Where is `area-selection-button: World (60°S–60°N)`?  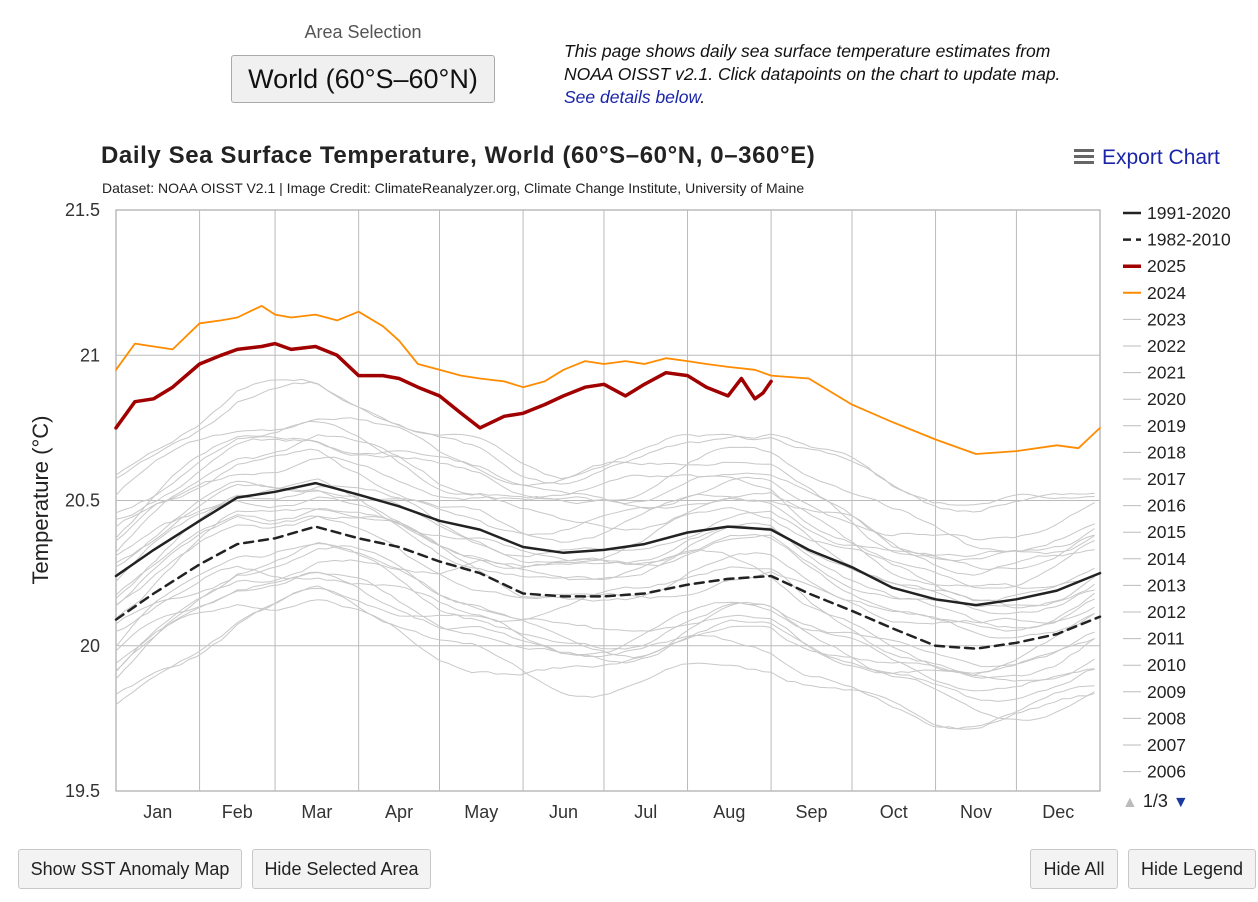 area-selection-button: World (60°S–60°N) is located at coordinates (363, 79).